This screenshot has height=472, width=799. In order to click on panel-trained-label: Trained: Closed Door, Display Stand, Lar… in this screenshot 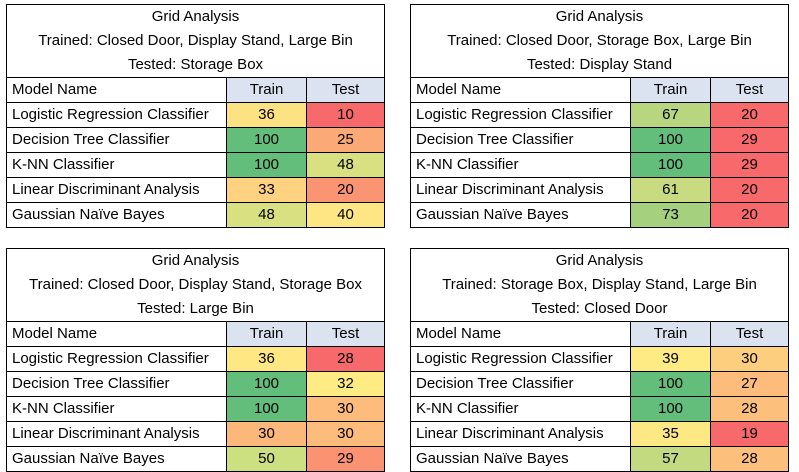, I will do `click(195, 41)`.